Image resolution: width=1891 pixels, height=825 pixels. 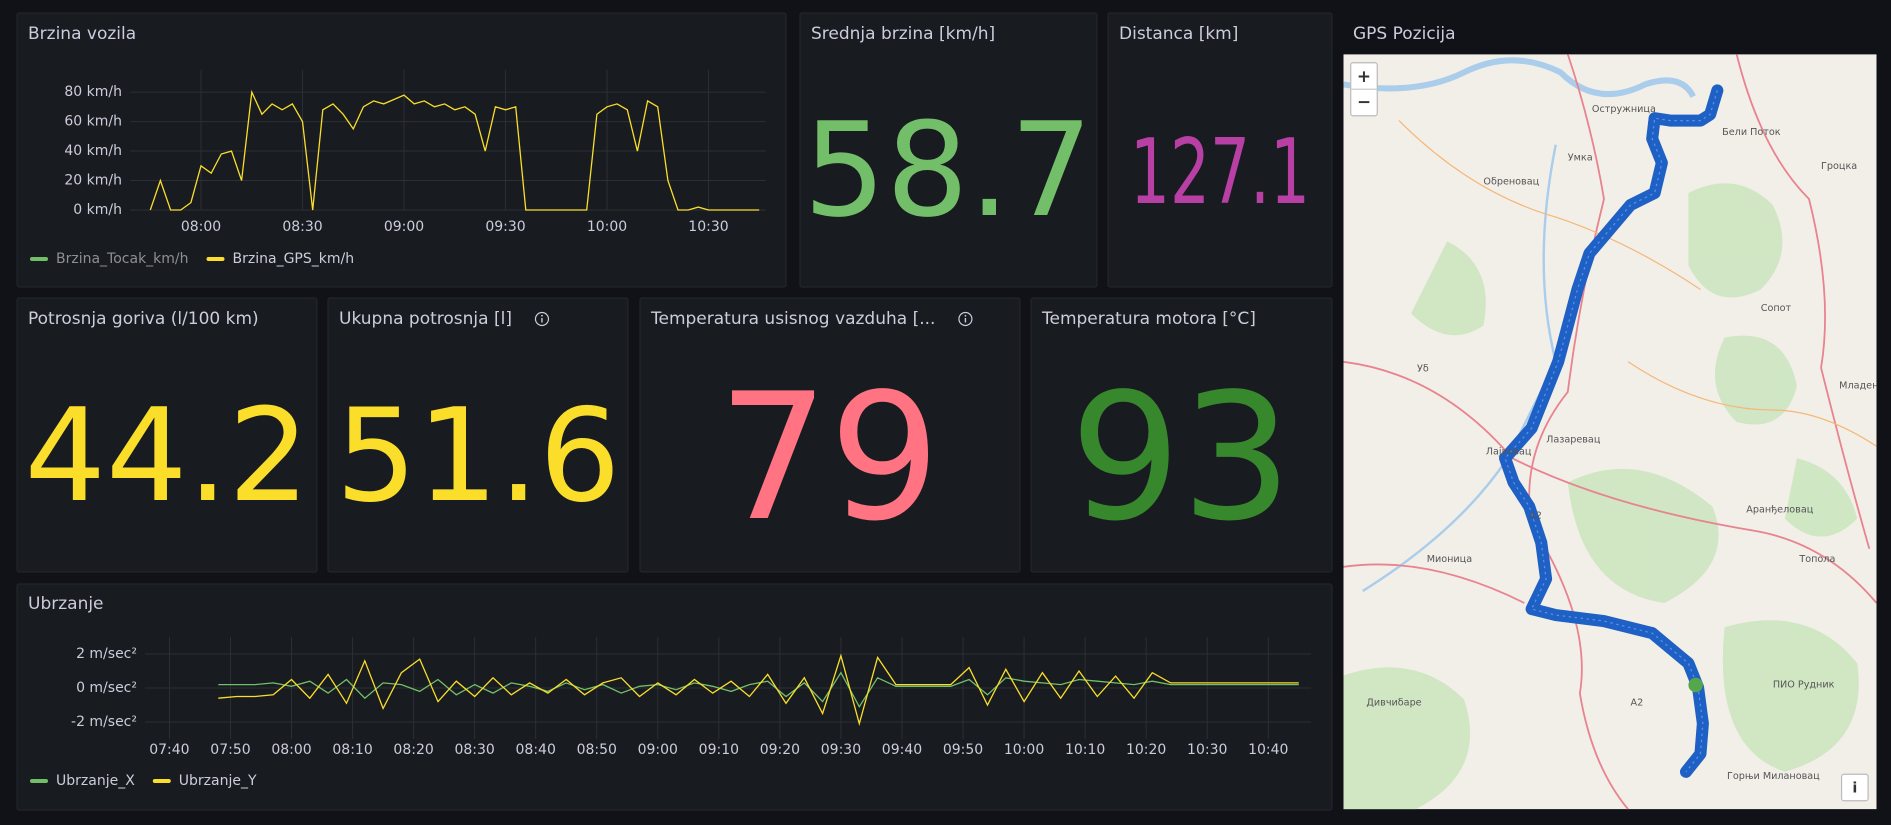 I want to click on x-tick-label: 09:40, so click(x=902, y=750).